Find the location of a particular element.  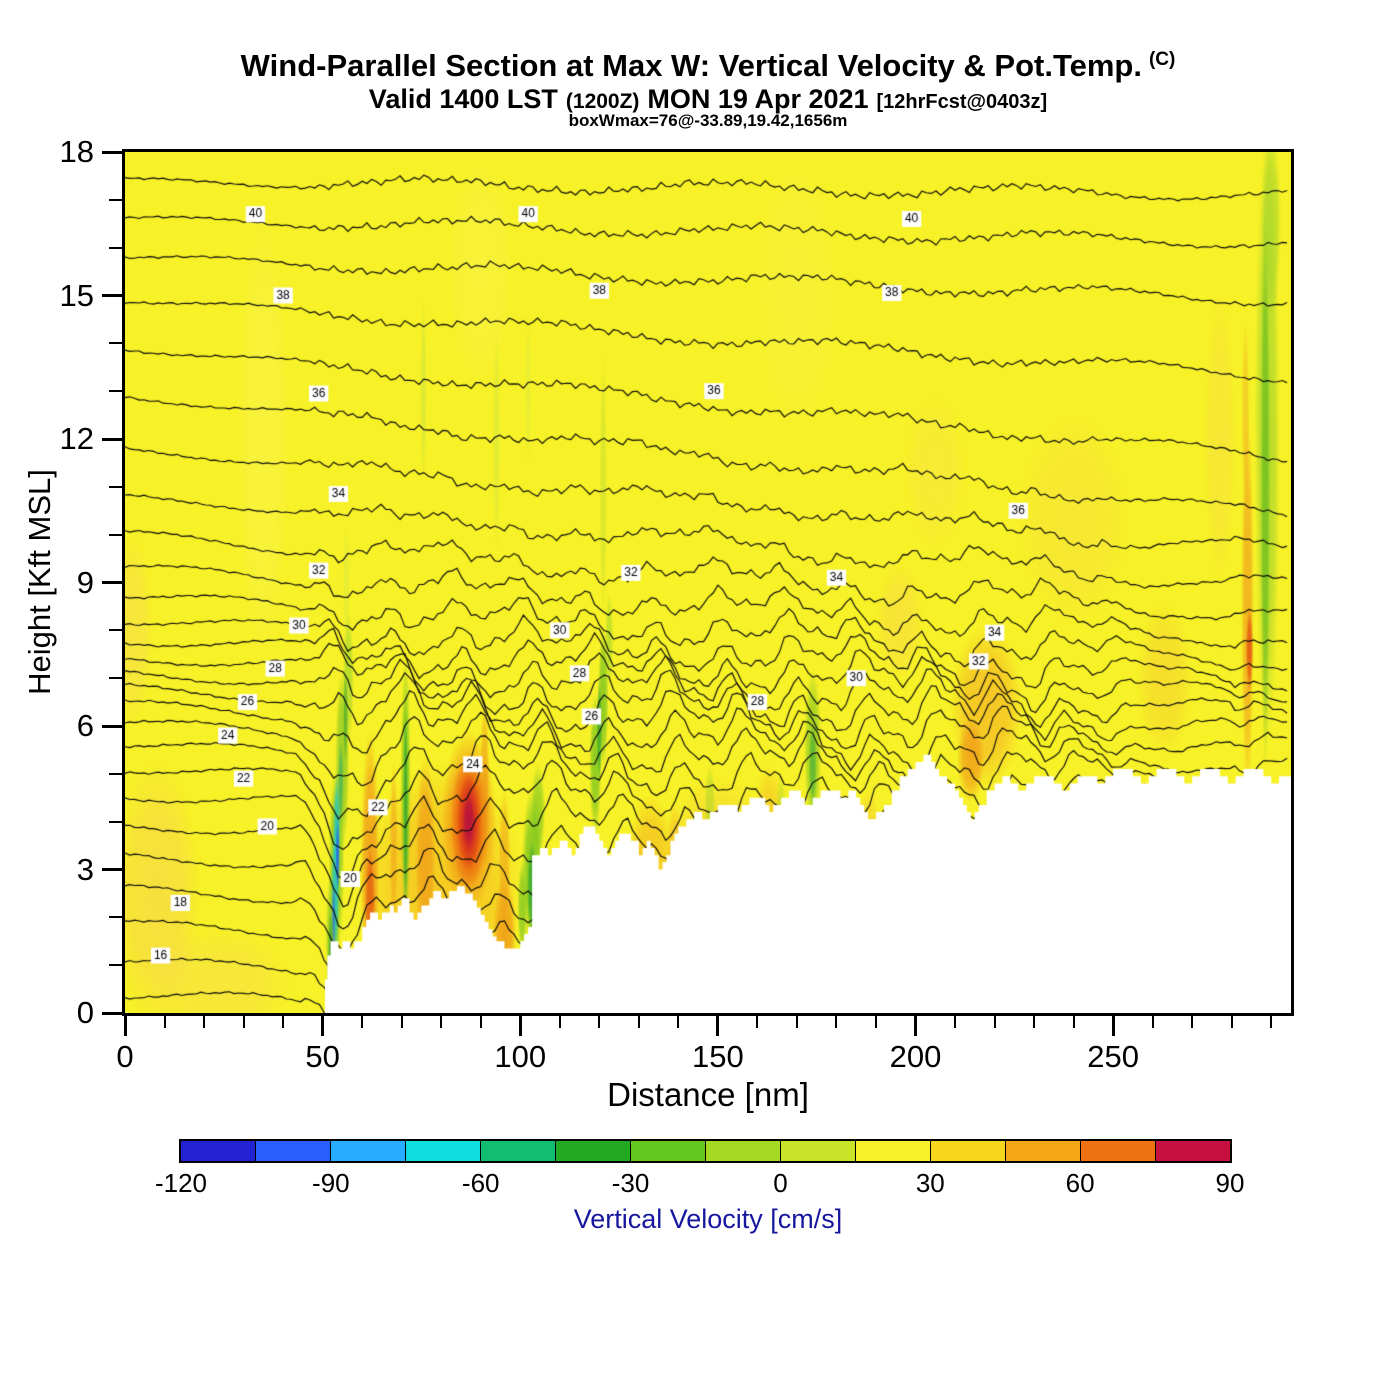

colorbar is located at coordinates (705, 1151).